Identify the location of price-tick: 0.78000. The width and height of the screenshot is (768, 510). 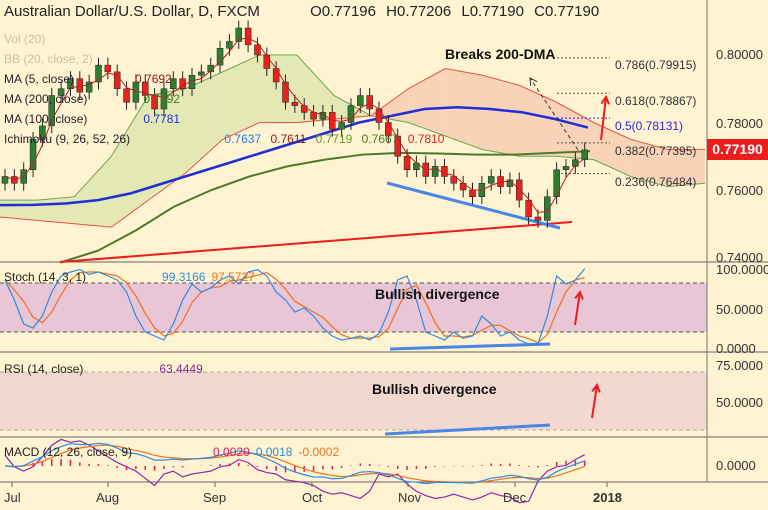
(739, 123).